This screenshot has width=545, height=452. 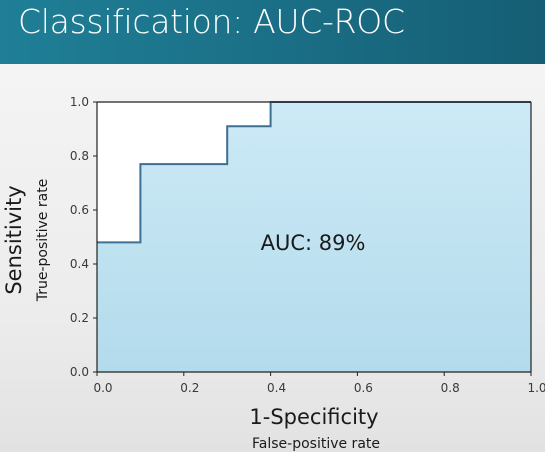 I want to click on x-tick-label: 0.8, so click(x=450, y=388).